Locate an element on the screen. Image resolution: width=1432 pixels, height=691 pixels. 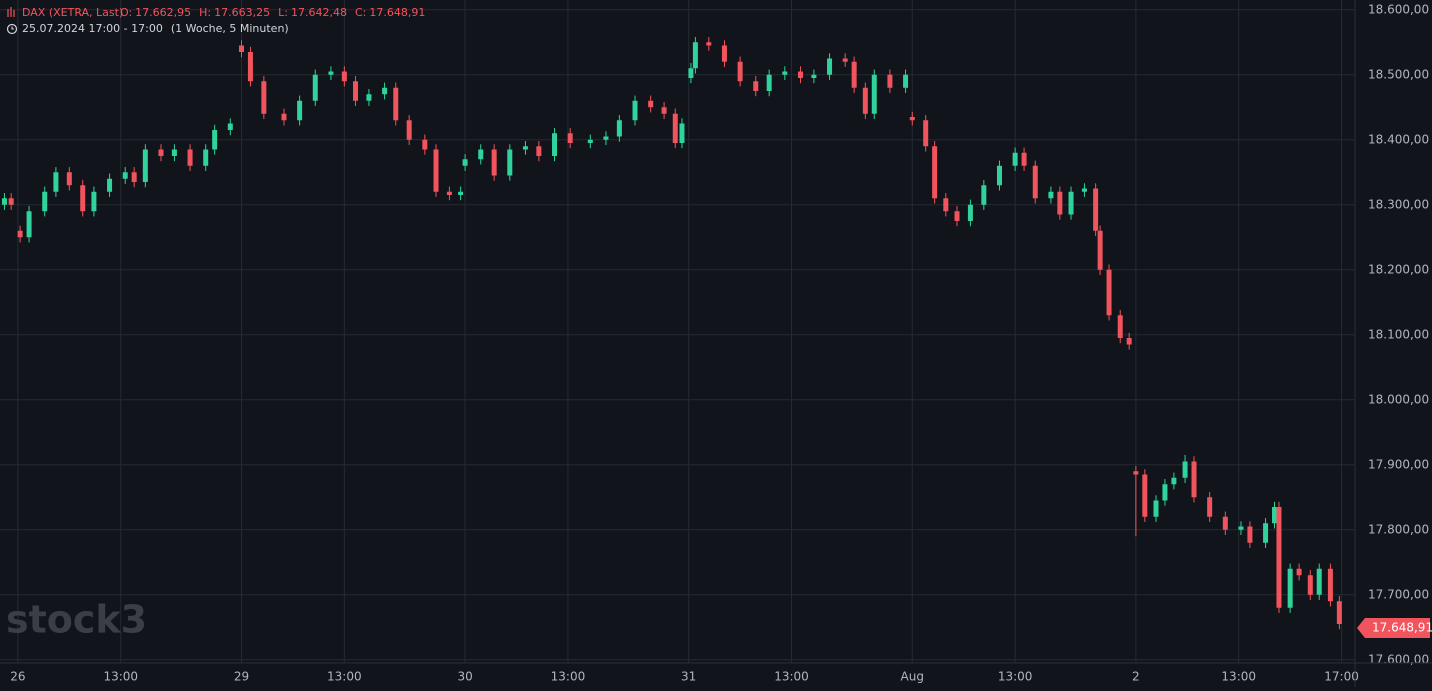
ohlc-value: 17.663,25 is located at coordinates (242, 12).